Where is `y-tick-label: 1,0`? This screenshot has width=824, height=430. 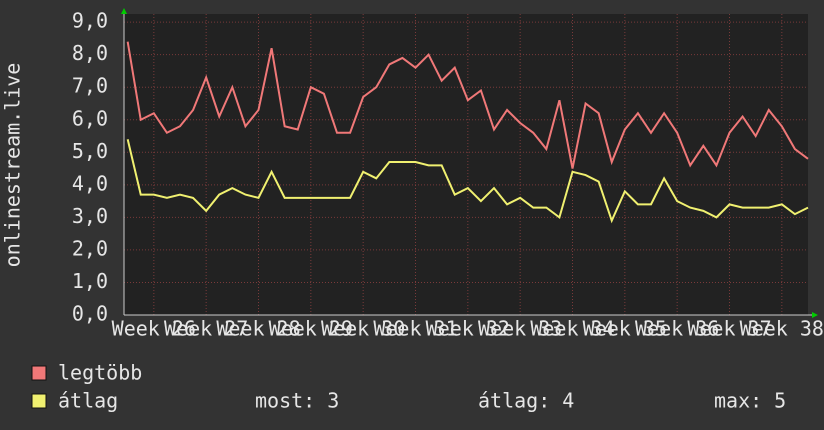 y-tick-label: 1,0 is located at coordinates (90, 281).